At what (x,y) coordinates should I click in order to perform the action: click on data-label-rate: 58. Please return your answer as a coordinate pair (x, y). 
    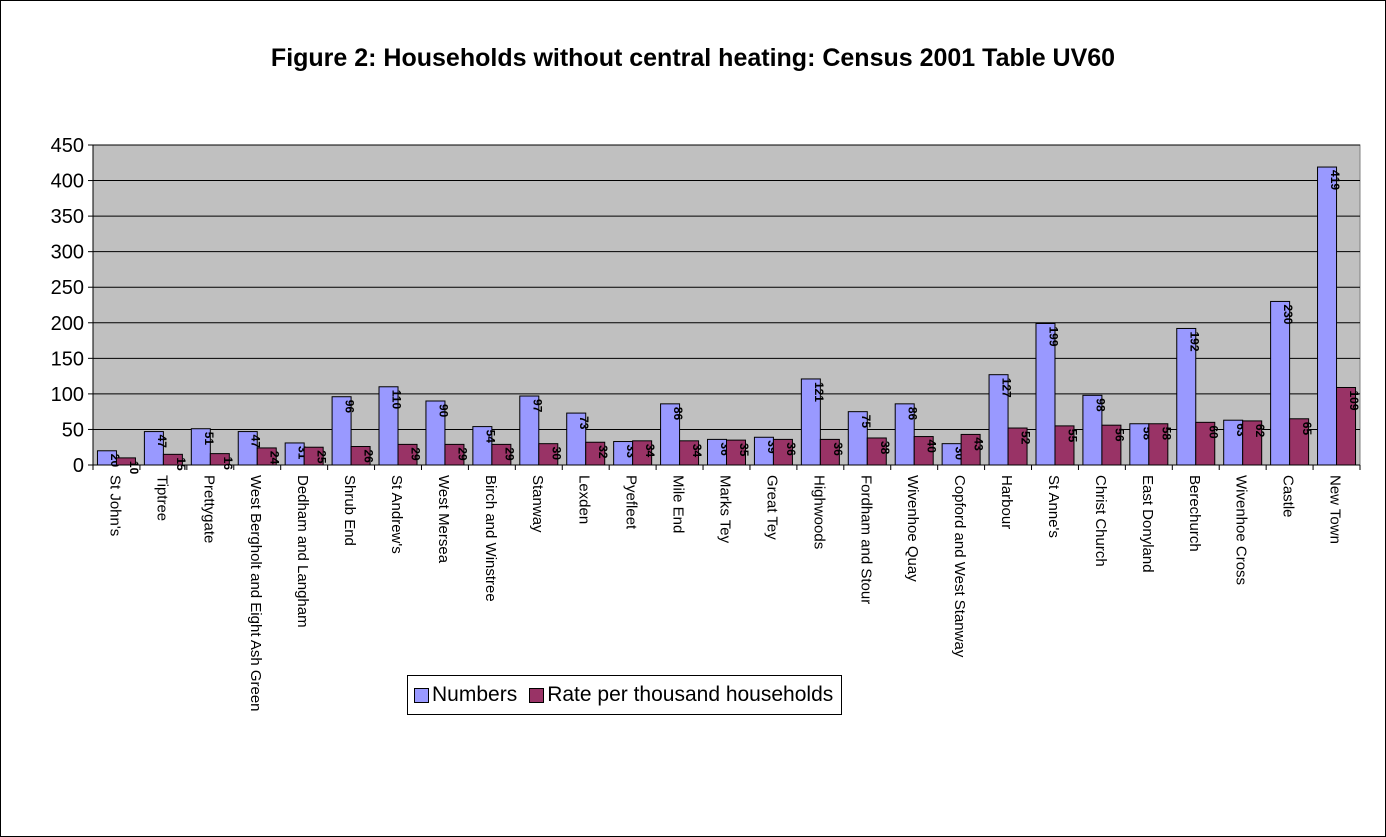
    Looking at the image, I should click on (1166, 434).